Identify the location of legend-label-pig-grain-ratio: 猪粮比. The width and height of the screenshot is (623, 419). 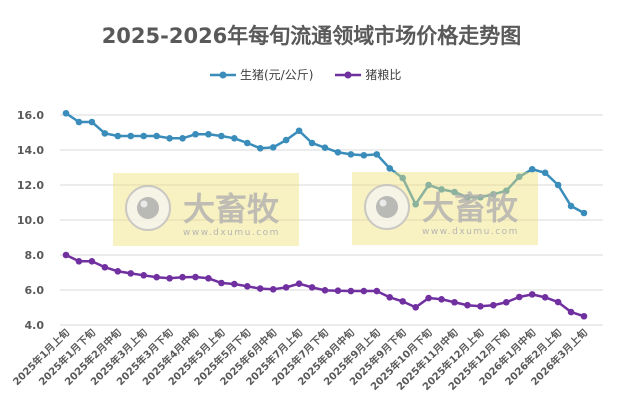
(383, 75).